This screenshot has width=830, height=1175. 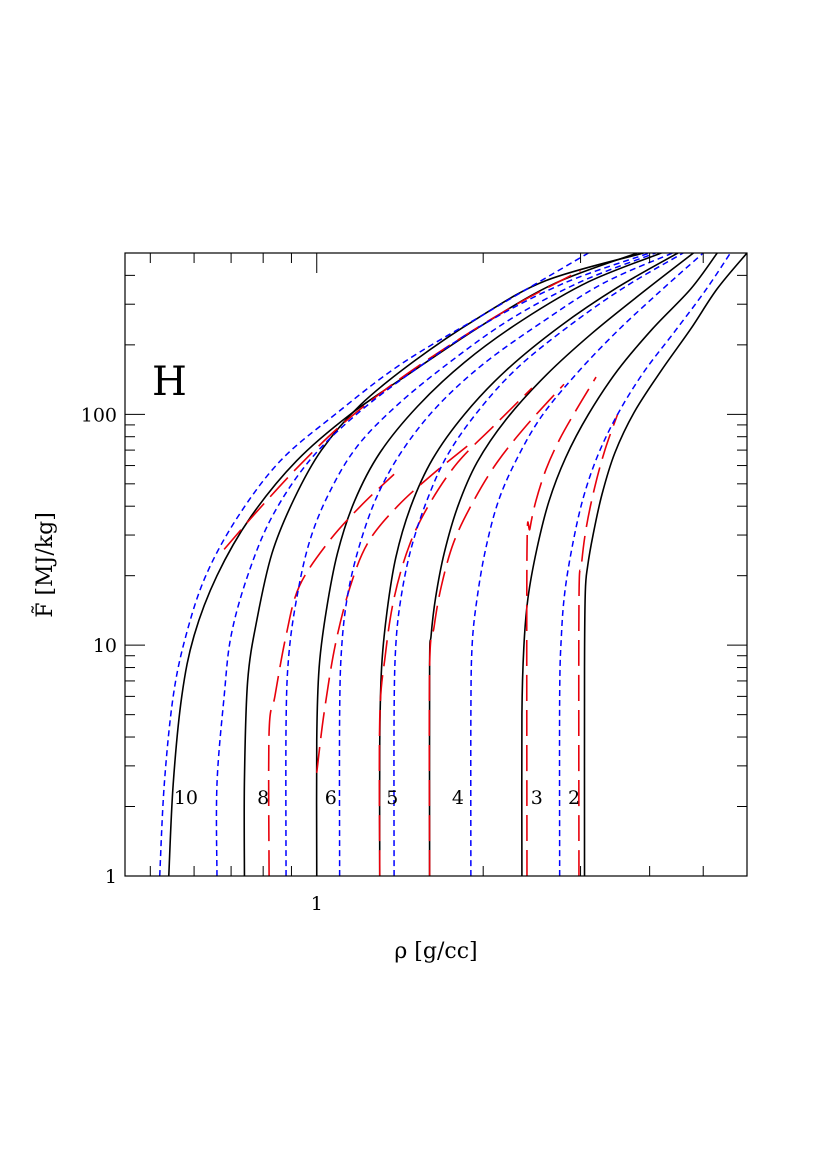 What do you see at coordinates (317, 904) in the screenshot?
I see `x-tick-label: 1` at bounding box center [317, 904].